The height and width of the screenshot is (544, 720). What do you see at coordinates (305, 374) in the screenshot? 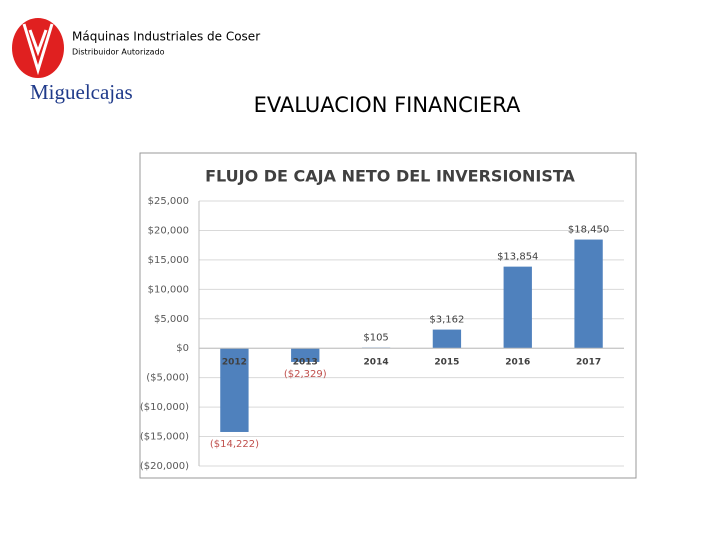
I see `value-label: ($2,329)` at bounding box center [305, 374].